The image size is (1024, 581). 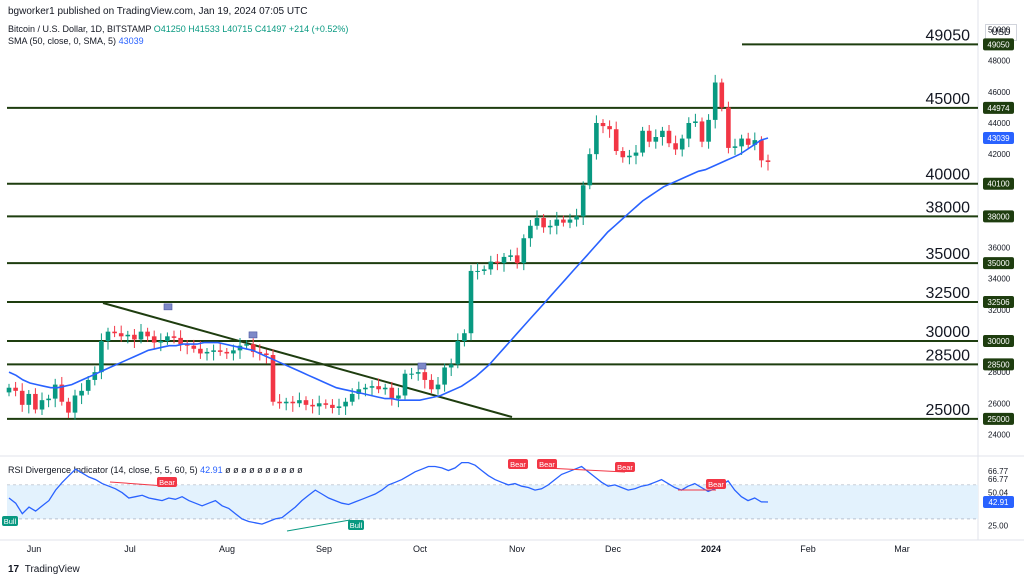 I want to click on rsi-band, so click(x=492, y=501).